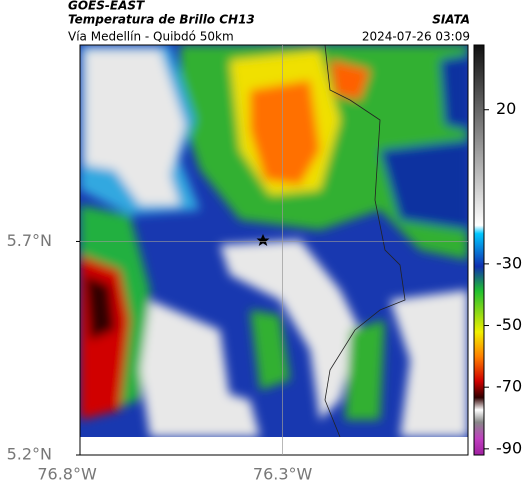 This screenshot has width=526, height=495. Describe the element at coordinates (29, 454) in the screenshot. I see `lat-tick-label: 5.2°N` at that location.